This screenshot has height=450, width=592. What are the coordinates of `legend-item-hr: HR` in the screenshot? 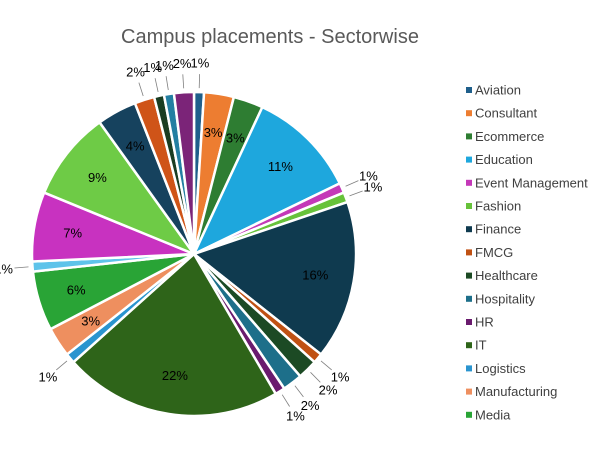 It's located at (480, 322).